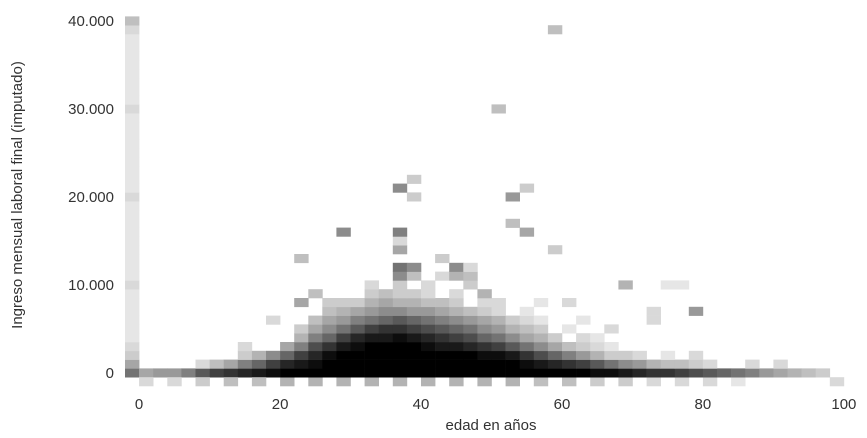 Image resolution: width=867 pixels, height=438 pixels. Describe the element at coordinates (280, 404) in the screenshot. I see `x-tick-label: 20` at that location.